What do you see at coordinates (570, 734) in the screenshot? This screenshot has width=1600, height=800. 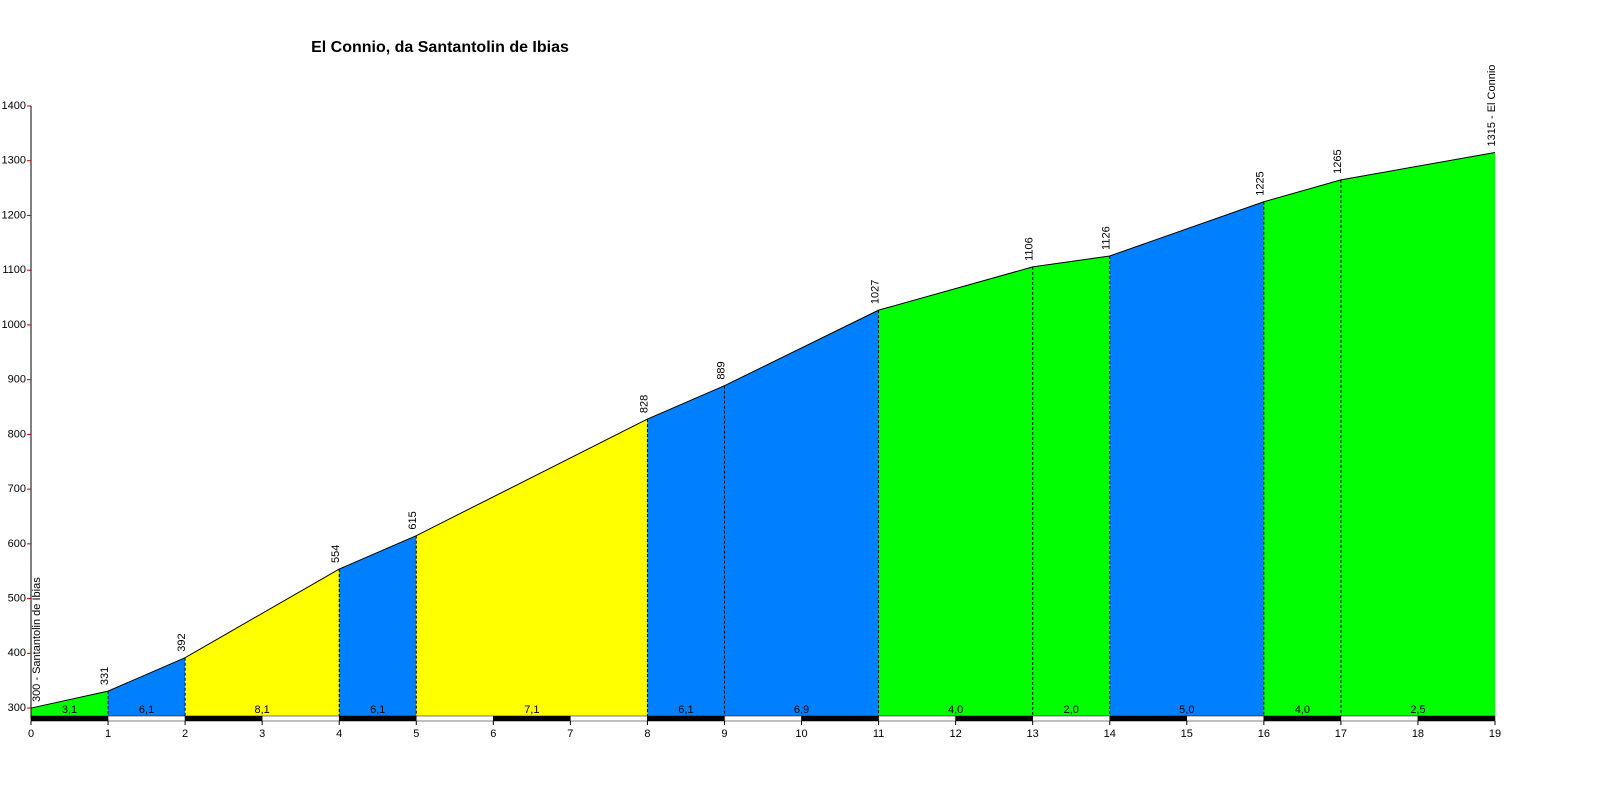 I see `x-tick-label: 7` at bounding box center [570, 734].